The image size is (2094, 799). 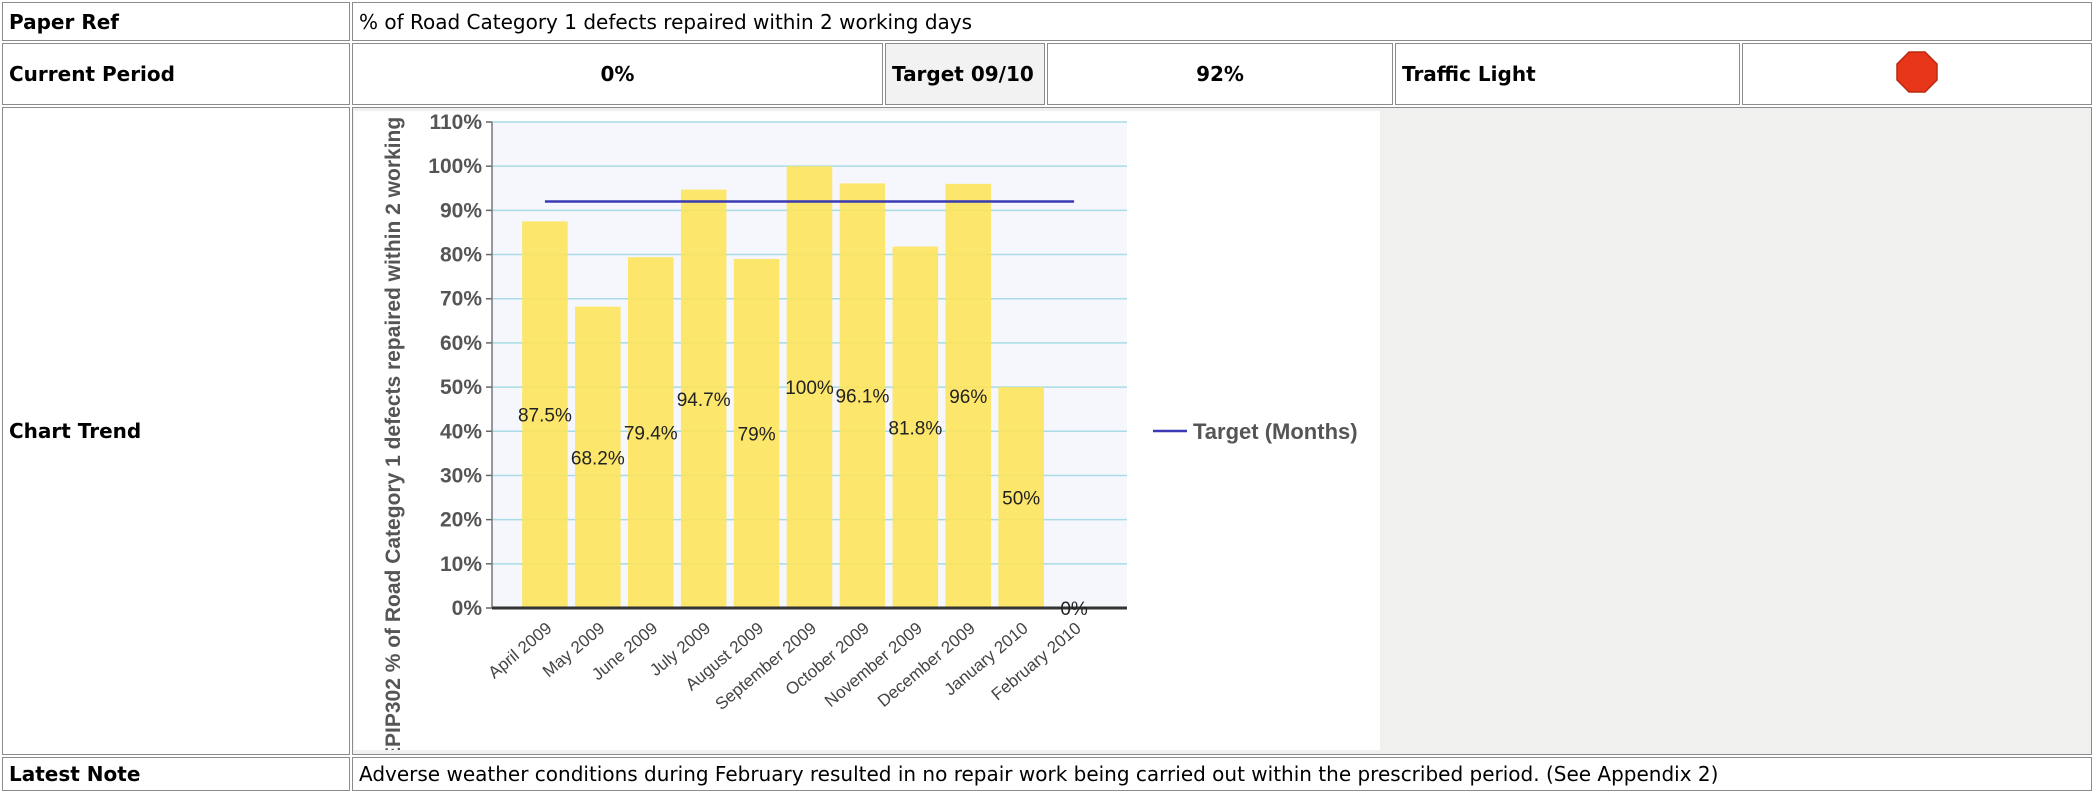 I want to click on value-label: 96%, so click(x=968, y=397).